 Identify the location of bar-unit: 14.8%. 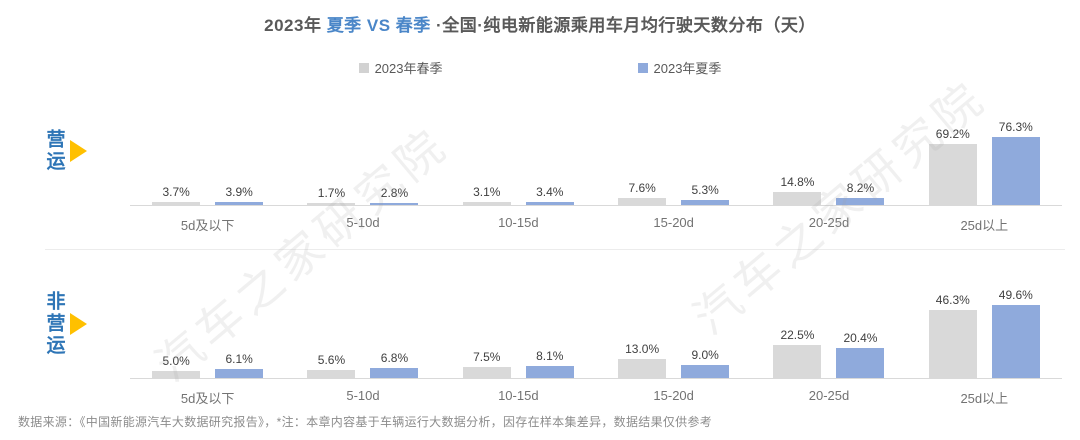
(797, 189).